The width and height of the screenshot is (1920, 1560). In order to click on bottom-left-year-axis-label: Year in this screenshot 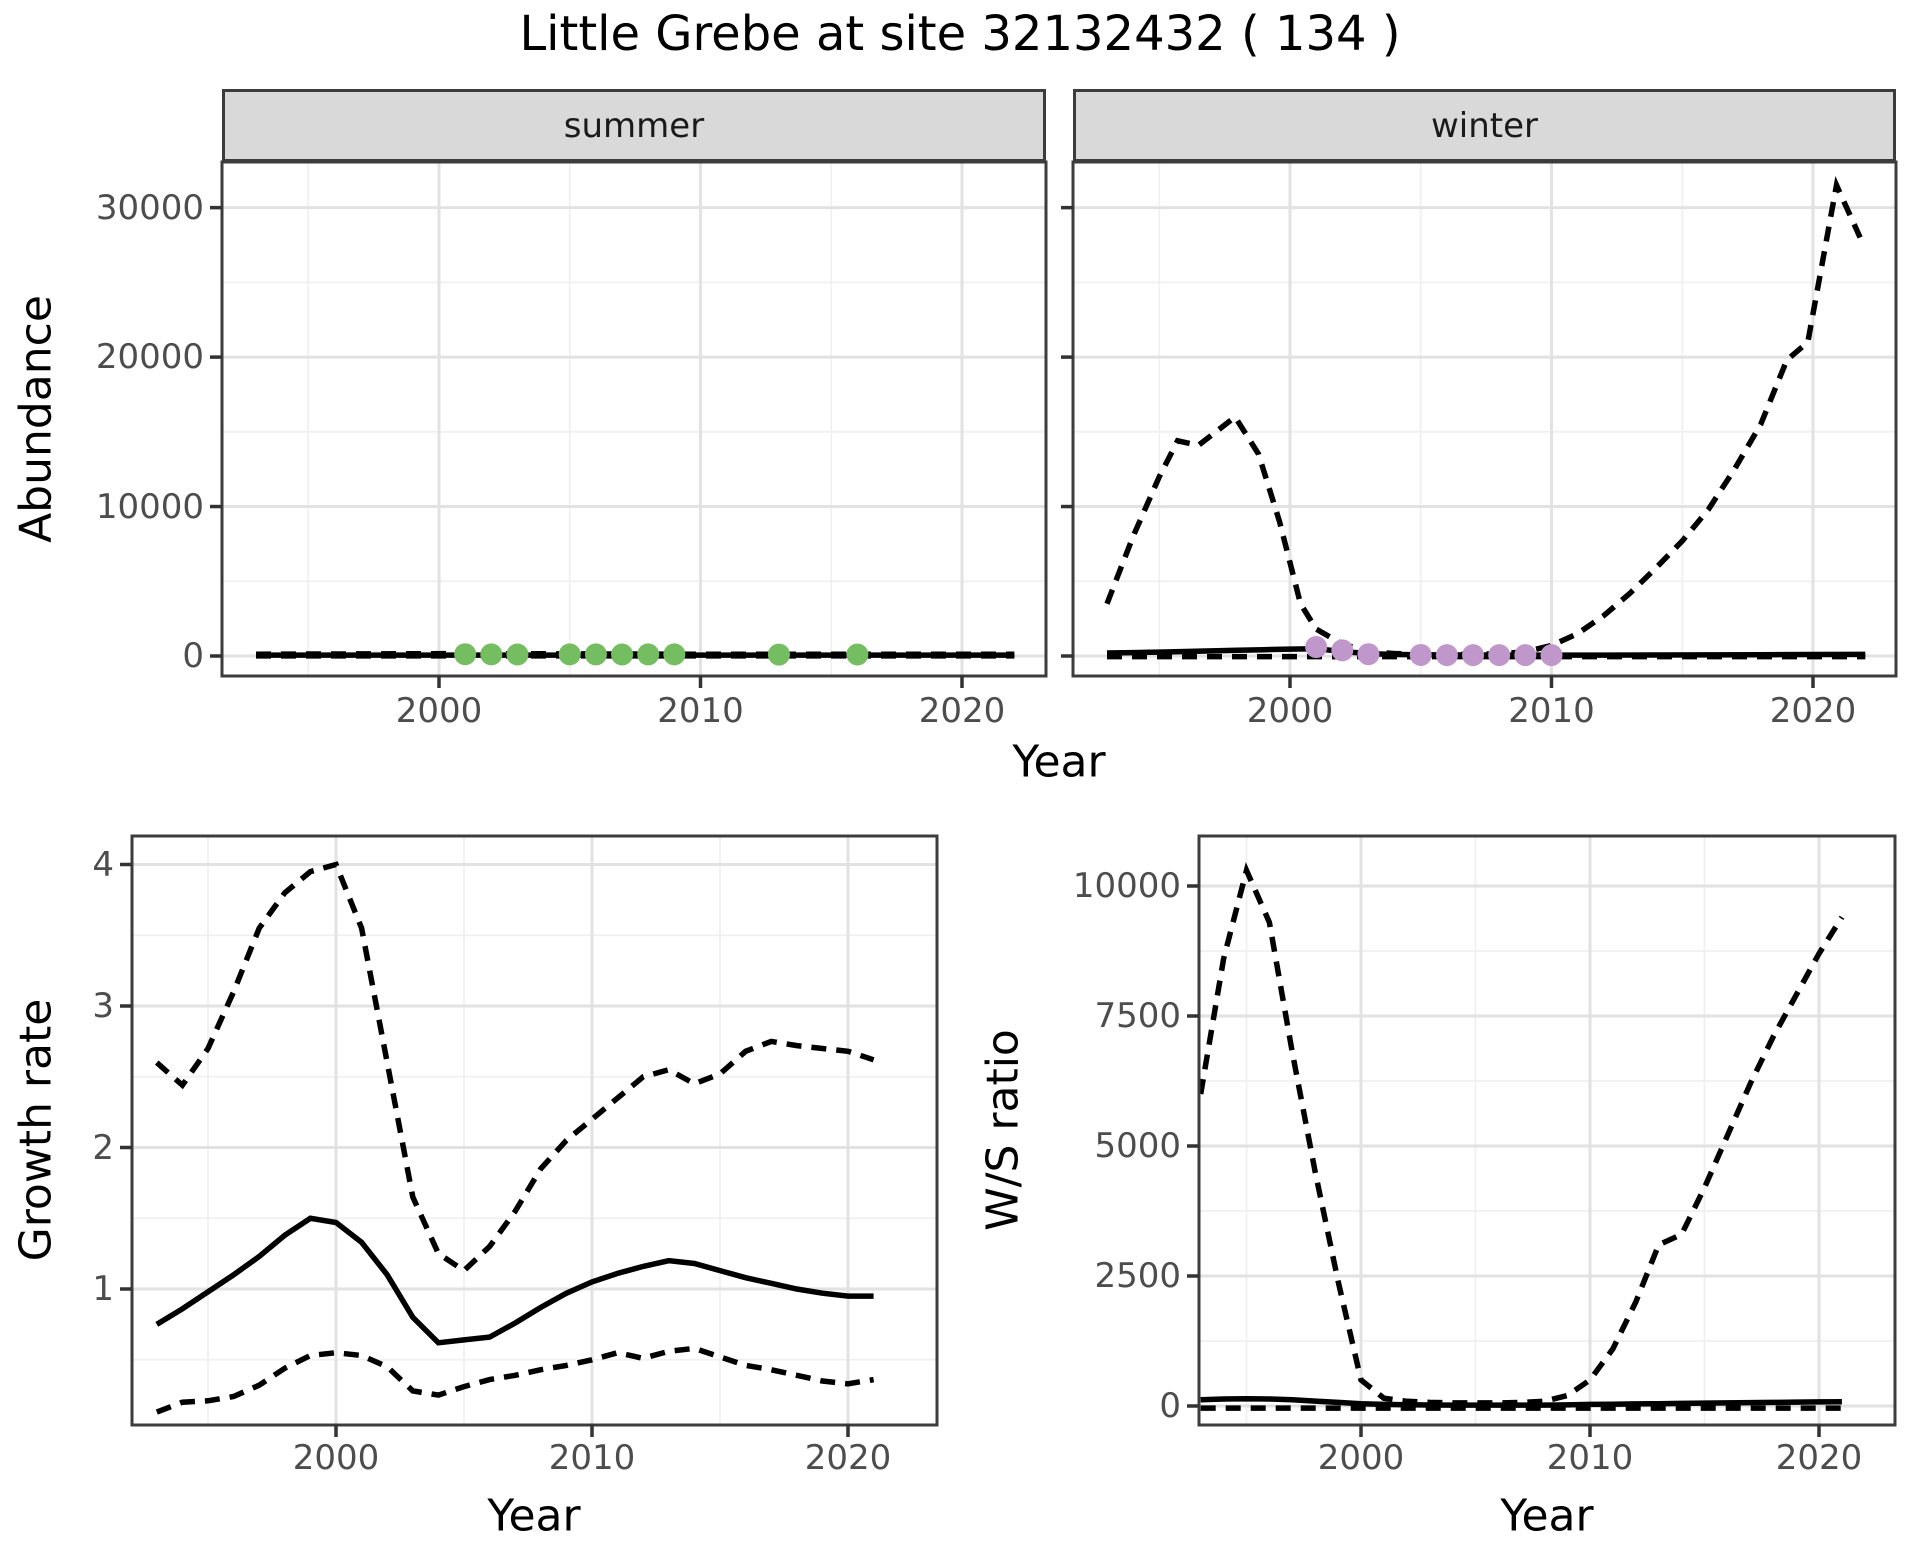, I will do `click(534, 1516)`.